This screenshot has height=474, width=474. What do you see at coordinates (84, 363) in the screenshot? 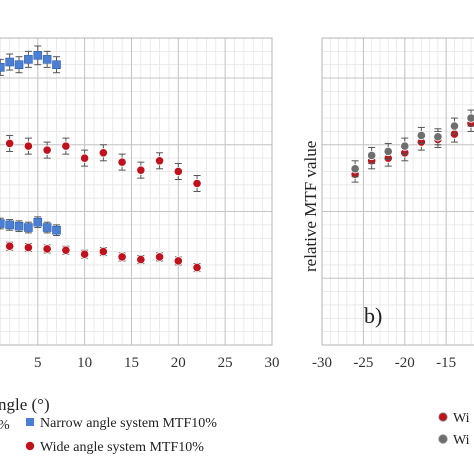
I see `x-tick-label: 10` at bounding box center [84, 363].